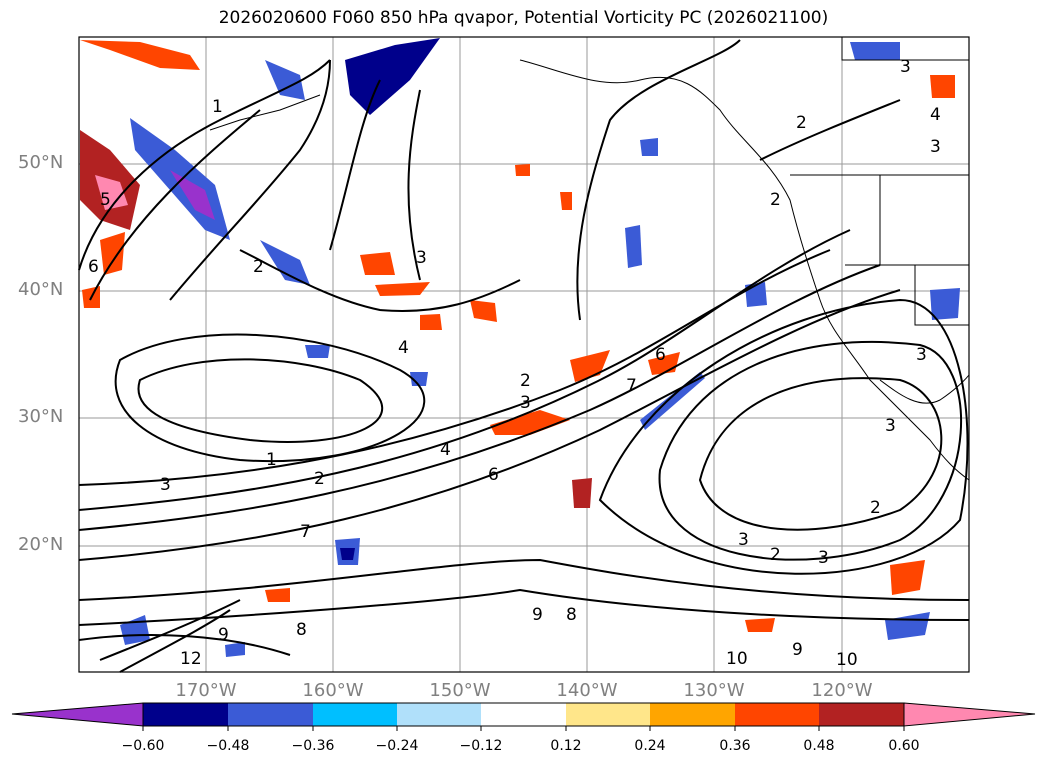 The width and height of the screenshot is (1047, 765). I want to click on colorbar-tick-label: −0.24, so click(397, 746).